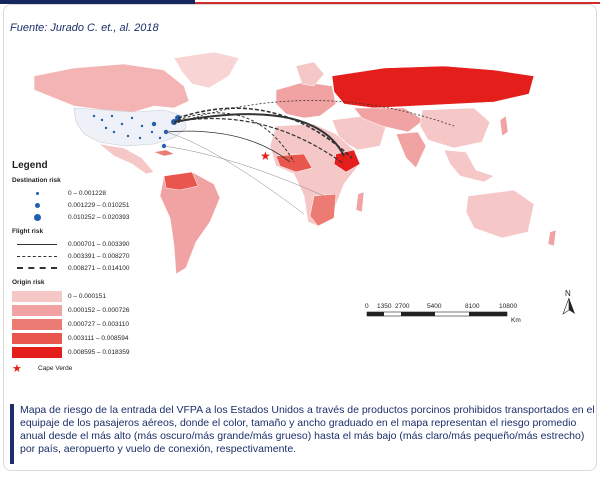  Describe the element at coordinates (97, 2) in the screenshot. I see `header-bar-navy` at that location.